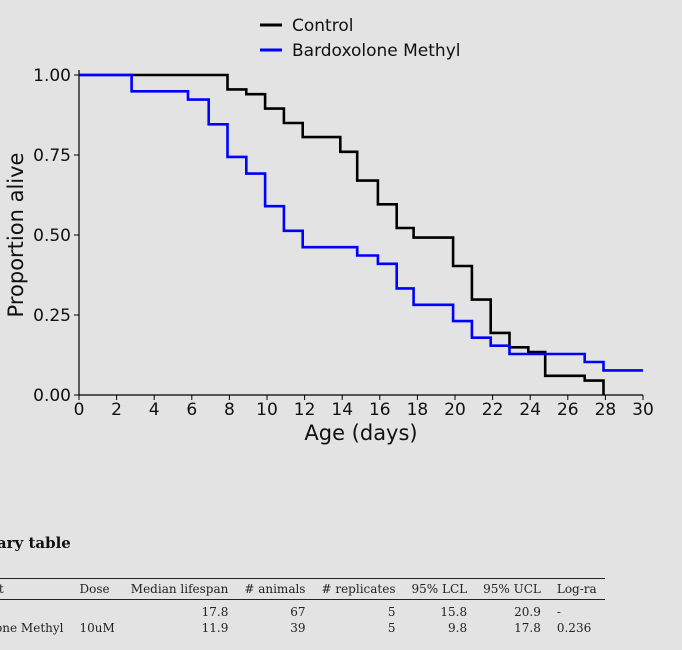  Describe the element at coordinates (358, 589) in the screenshot. I see `header-replicates: # replicates` at that location.